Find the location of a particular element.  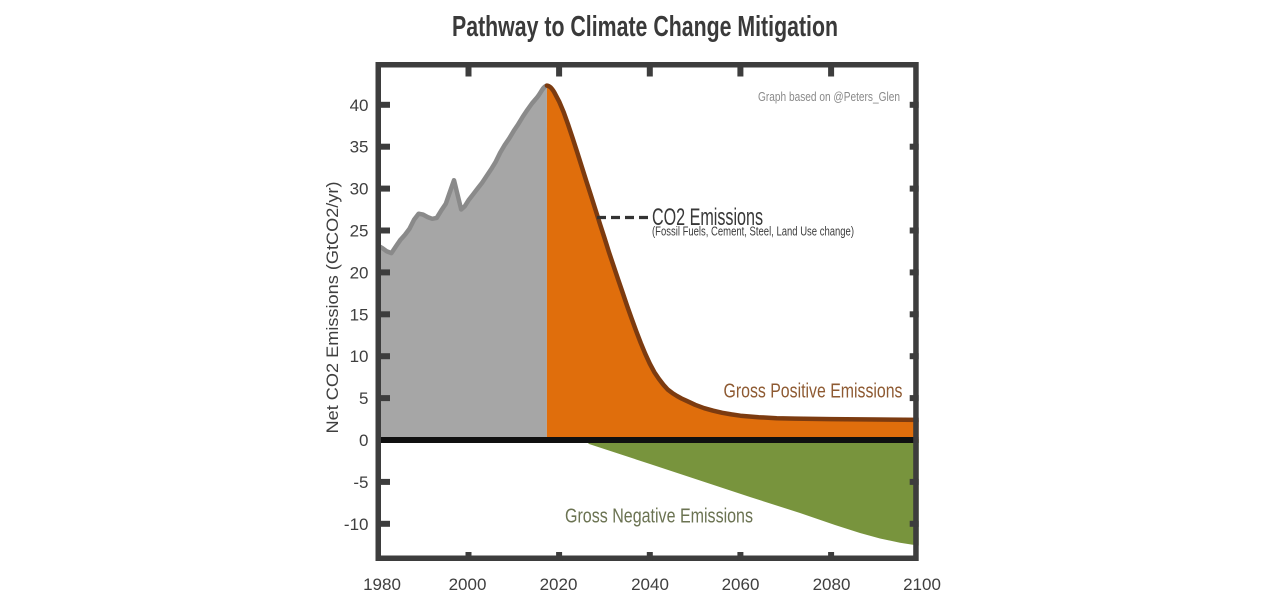

svg-text: 10 is located at coordinates (359, 356).